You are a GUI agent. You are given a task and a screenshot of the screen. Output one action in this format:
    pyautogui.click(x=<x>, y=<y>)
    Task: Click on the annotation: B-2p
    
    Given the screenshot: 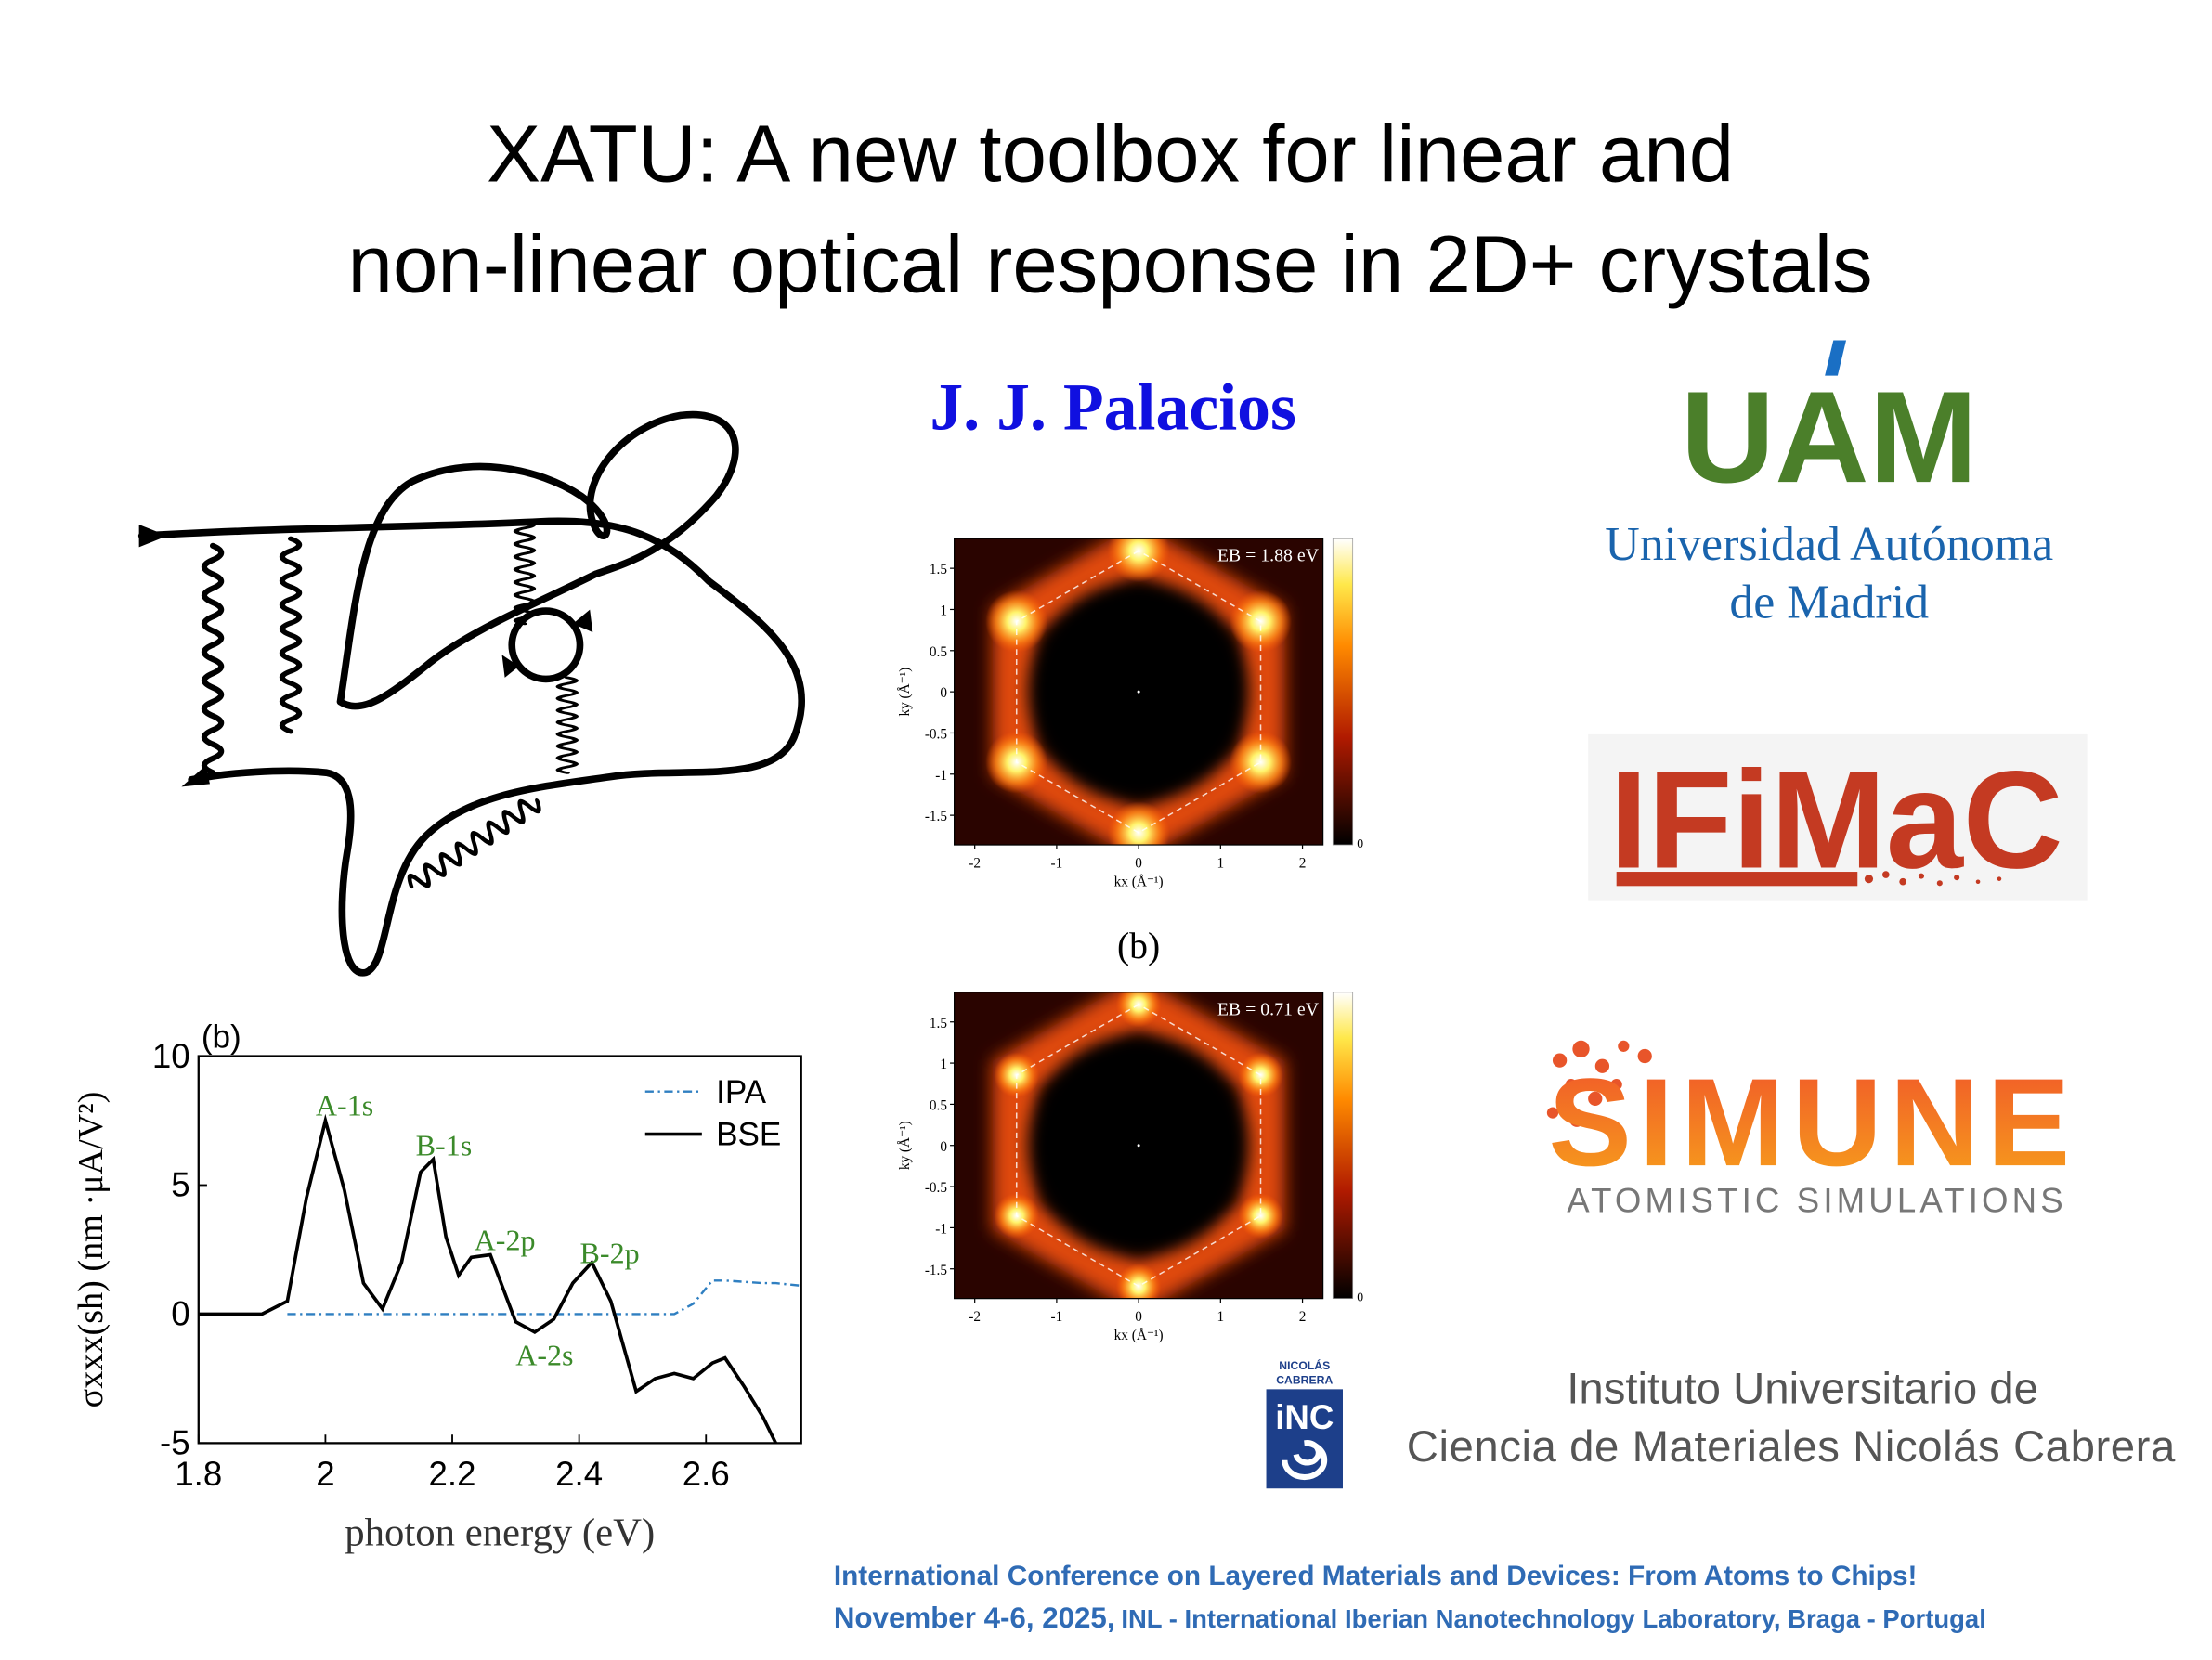 What is the action you would take?
    pyautogui.click(x=610, y=1252)
    